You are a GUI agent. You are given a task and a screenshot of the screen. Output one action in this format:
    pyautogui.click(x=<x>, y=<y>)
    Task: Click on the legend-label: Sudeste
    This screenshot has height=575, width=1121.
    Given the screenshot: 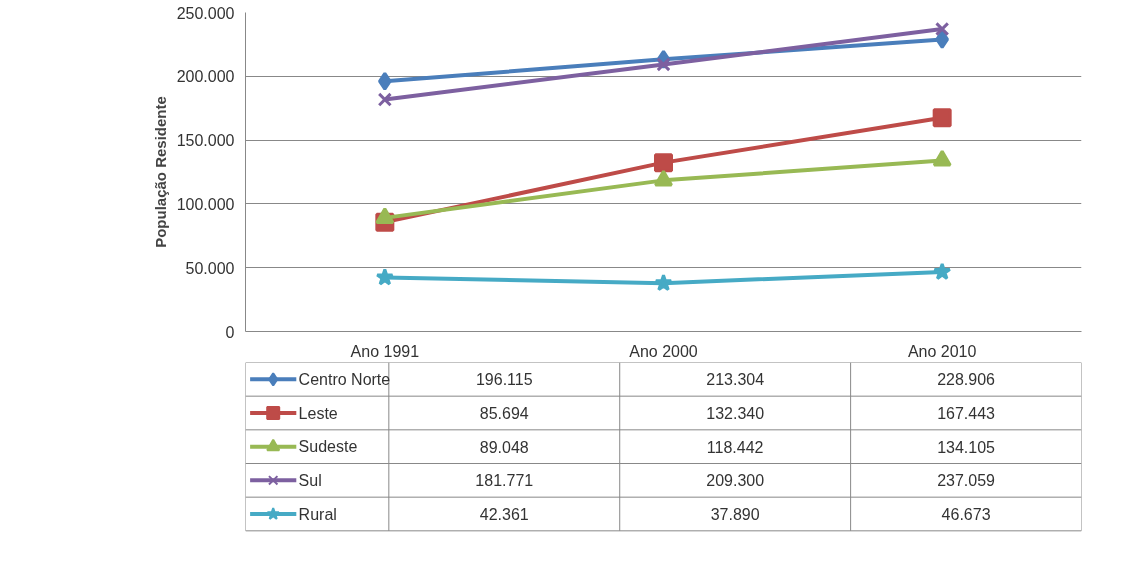 What is the action you would take?
    pyautogui.click(x=328, y=447)
    